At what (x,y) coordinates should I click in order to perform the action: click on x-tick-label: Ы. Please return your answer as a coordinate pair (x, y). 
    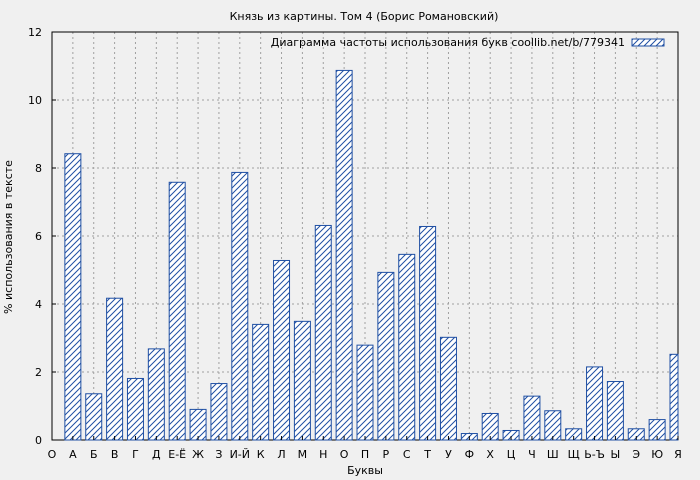
    Looking at the image, I should click on (616, 454).